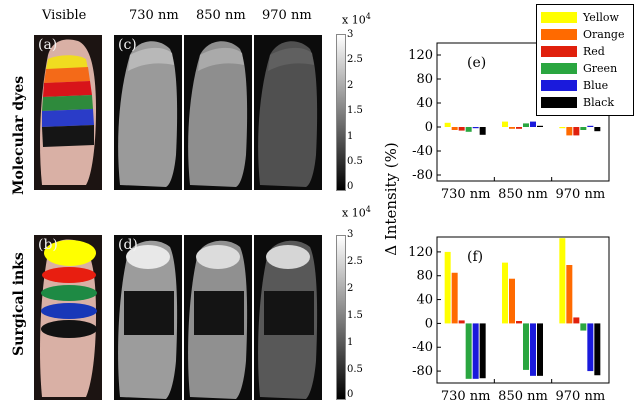 The height and width of the screenshot is (404, 638). Describe the element at coordinates (600, 68) in the screenshot. I see `legend-label: Green` at that location.